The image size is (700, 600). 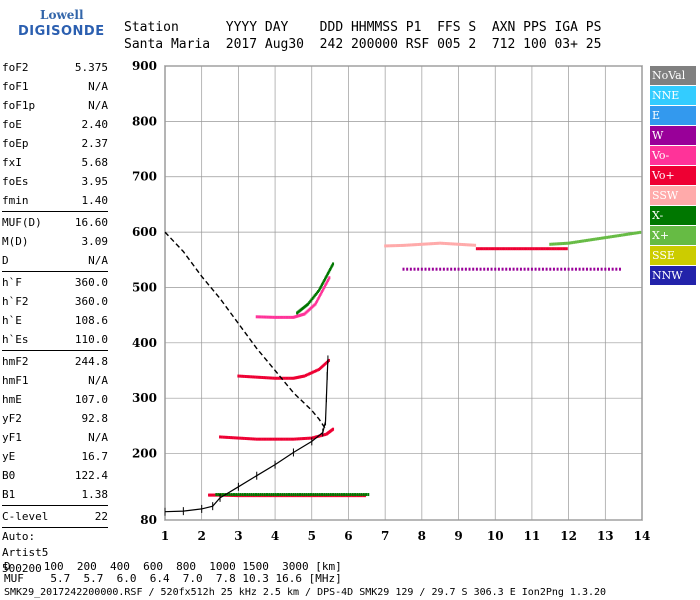 What do you see at coordinates (12, 124) in the screenshot?
I see `param-key: foE` at bounding box center [12, 124].